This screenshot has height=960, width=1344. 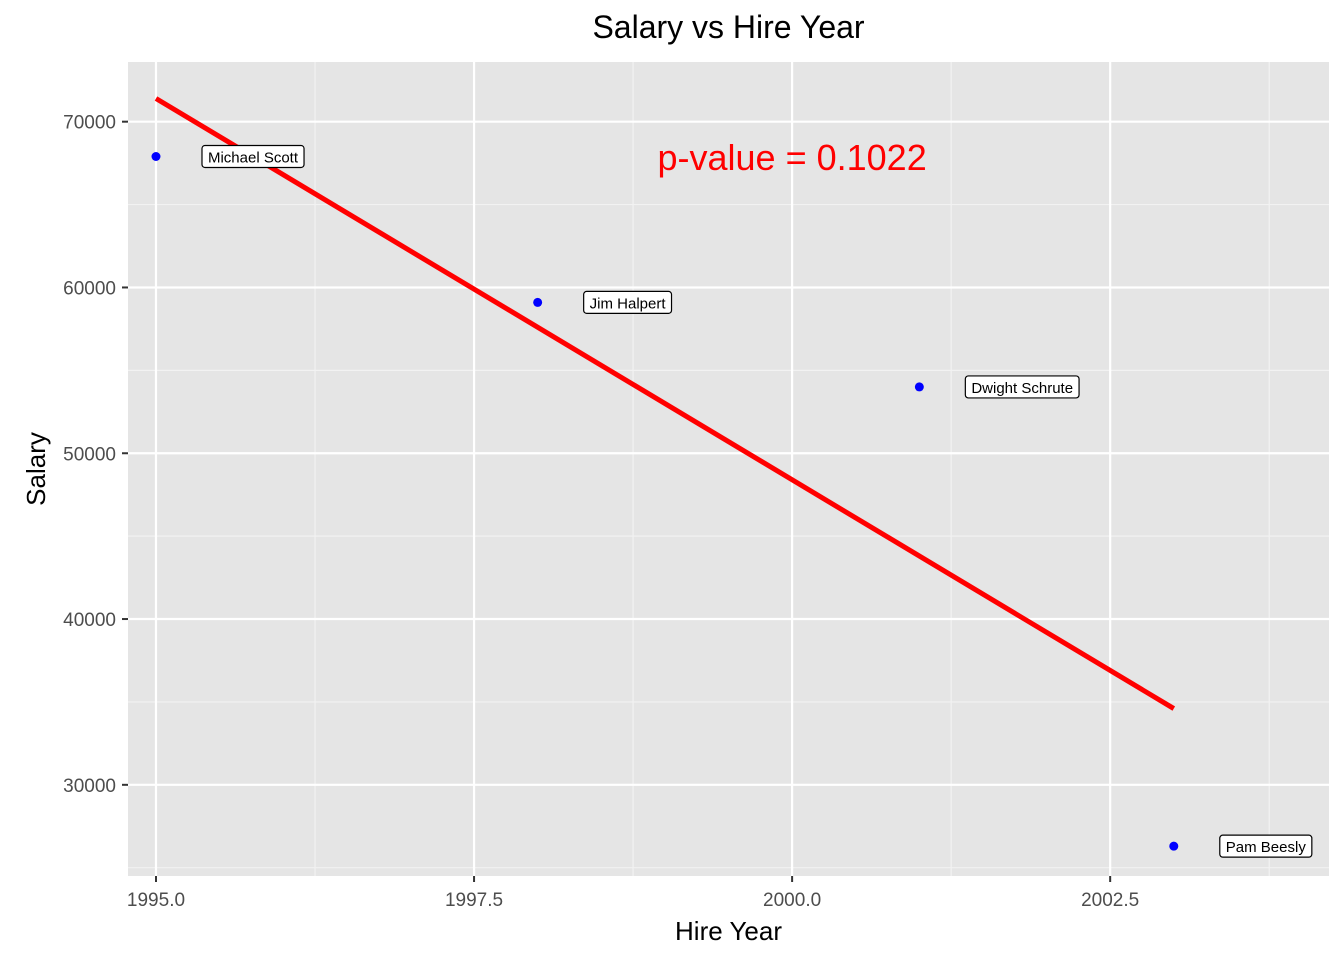 I want to click on point-label: Jim Halpert, so click(x=628, y=303).